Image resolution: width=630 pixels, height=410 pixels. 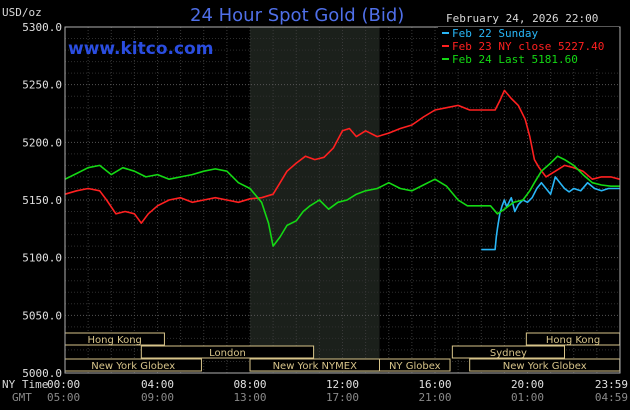 I want to click on unit-label: USD/oz, so click(x=22, y=12).